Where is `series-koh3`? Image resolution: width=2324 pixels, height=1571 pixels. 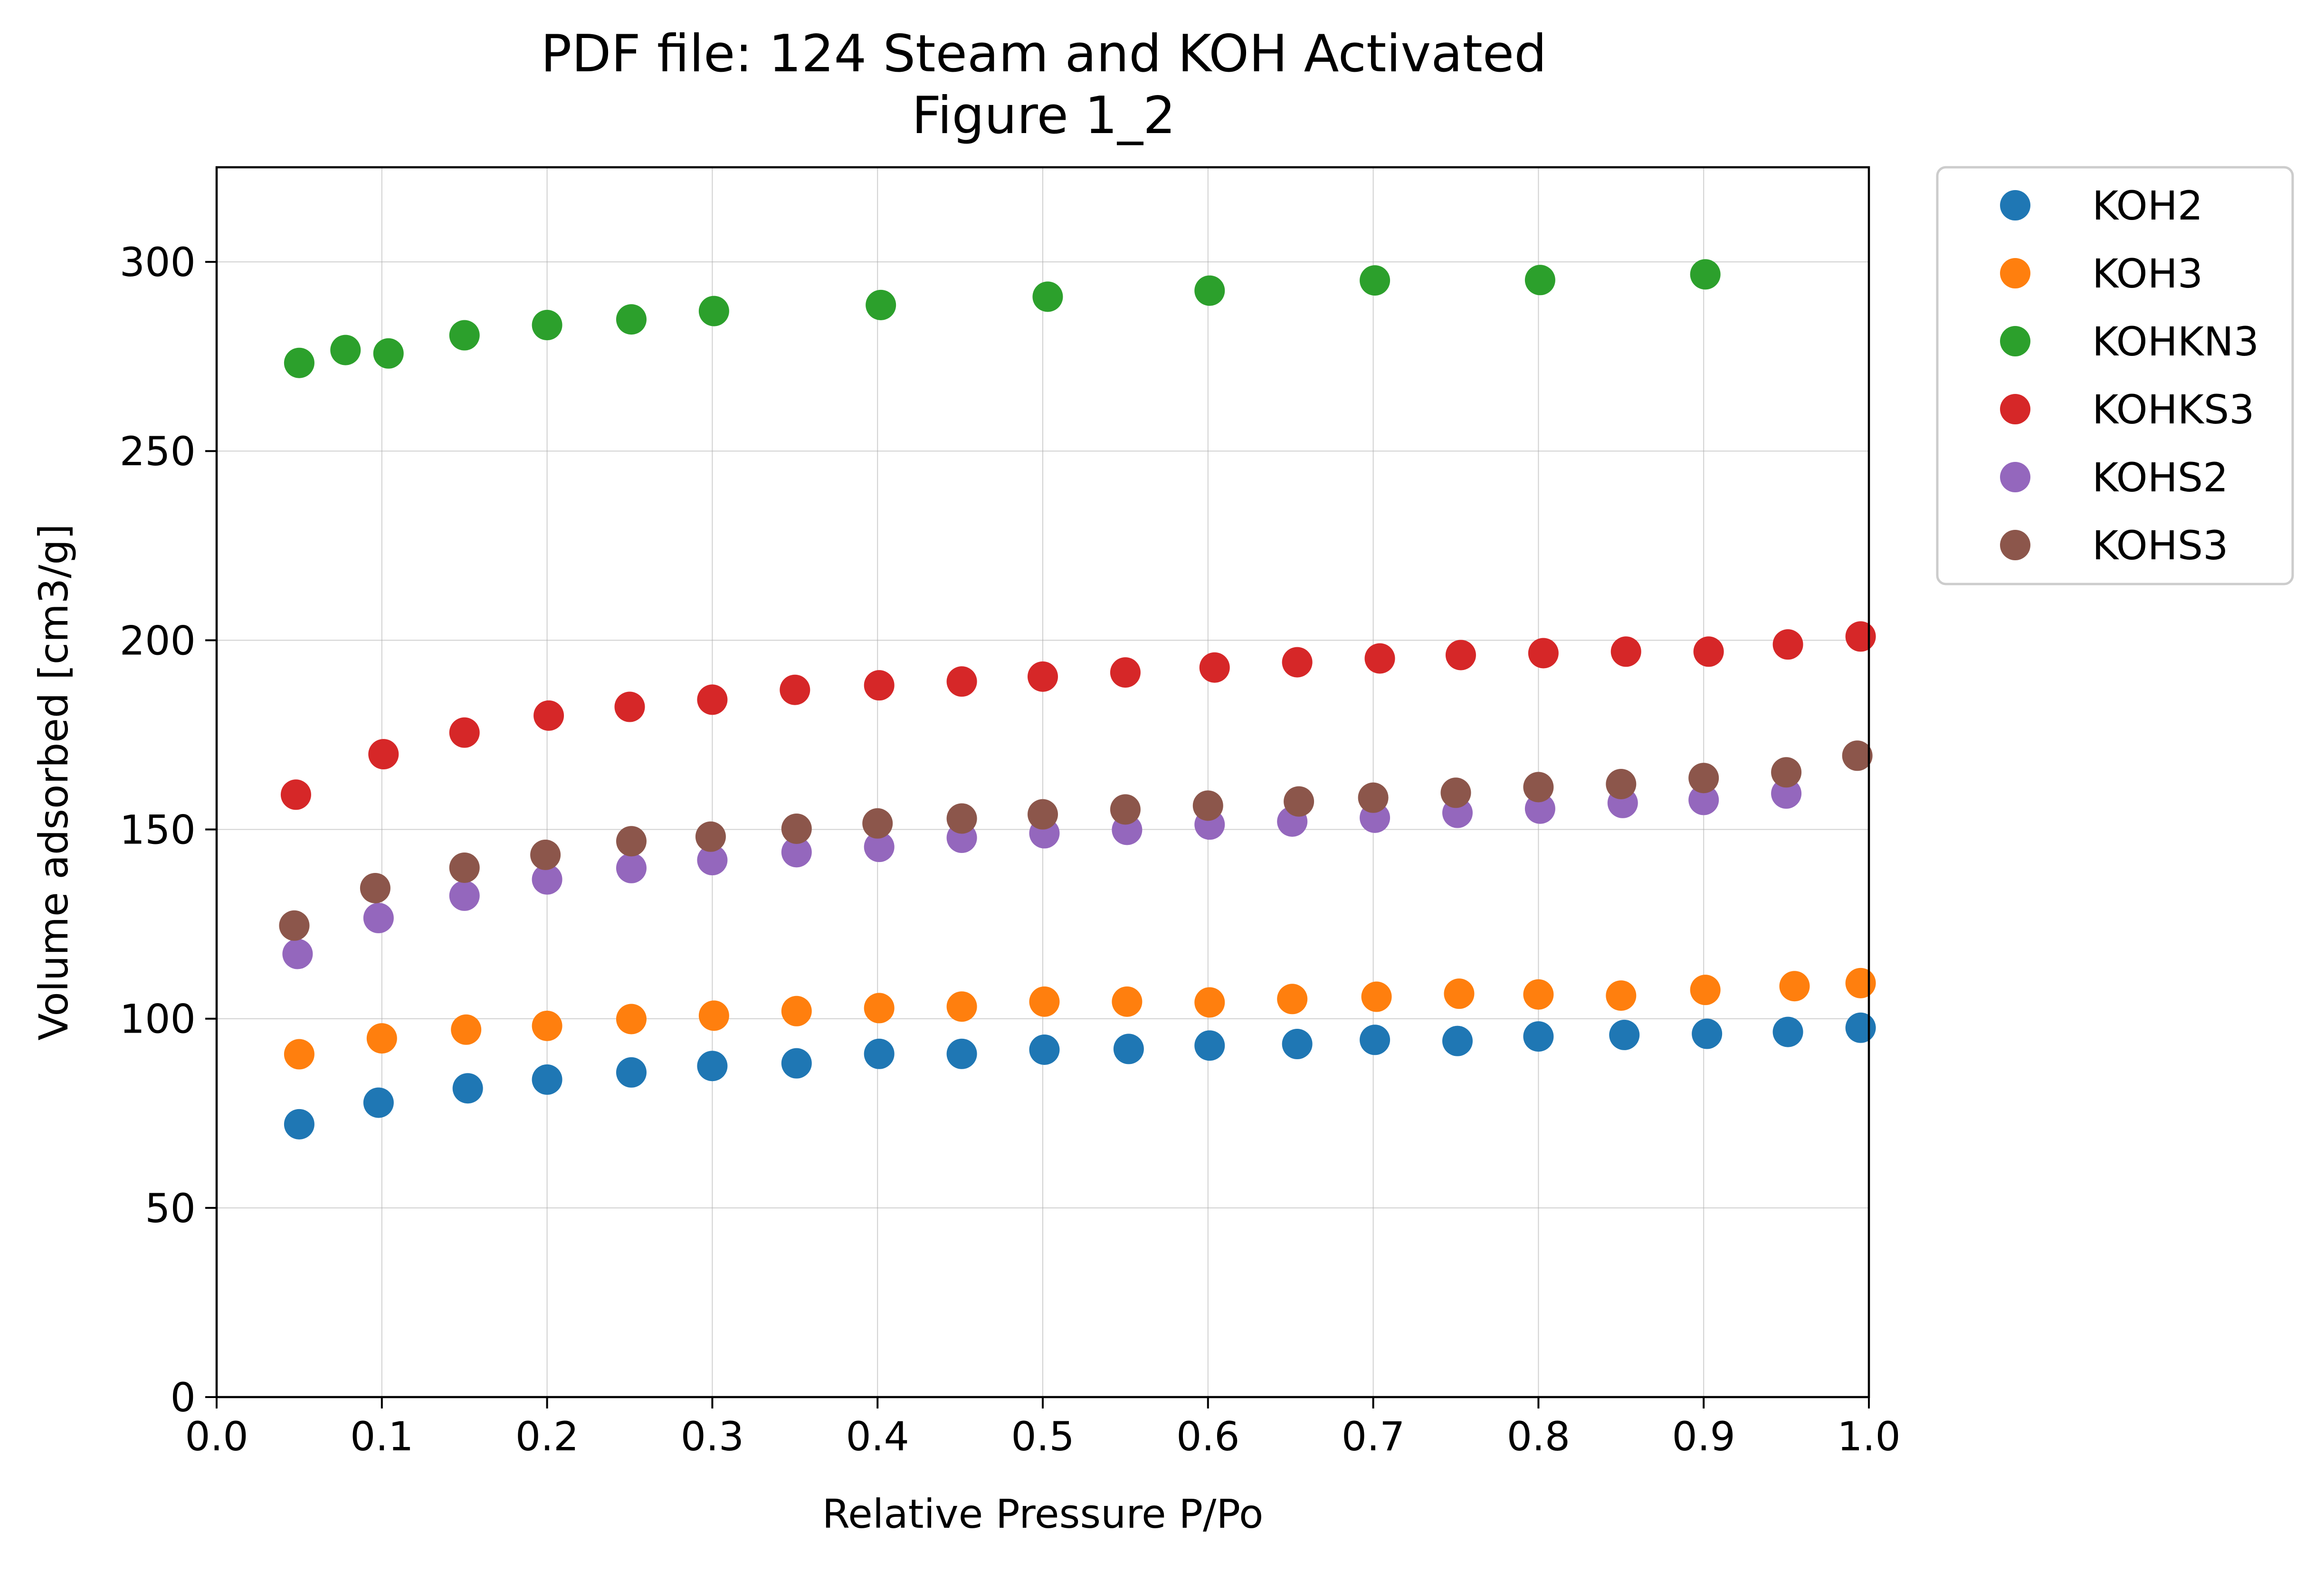
series-koh3 is located at coordinates (1080, 1019).